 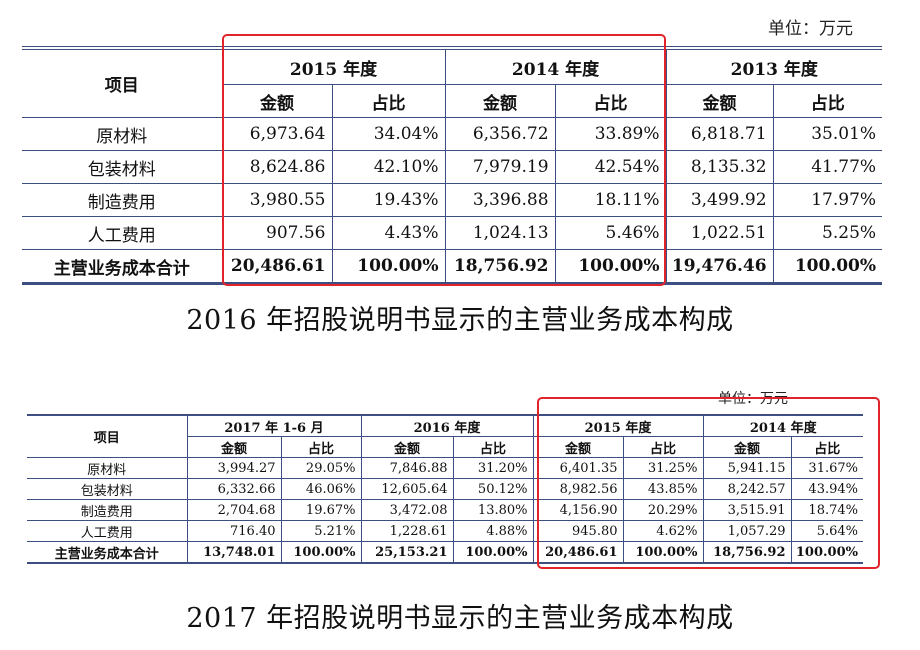 What do you see at coordinates (577, 552) in the screenshot?
I see `amount-cell: 20,486.61` at bounding box center [577, 552].